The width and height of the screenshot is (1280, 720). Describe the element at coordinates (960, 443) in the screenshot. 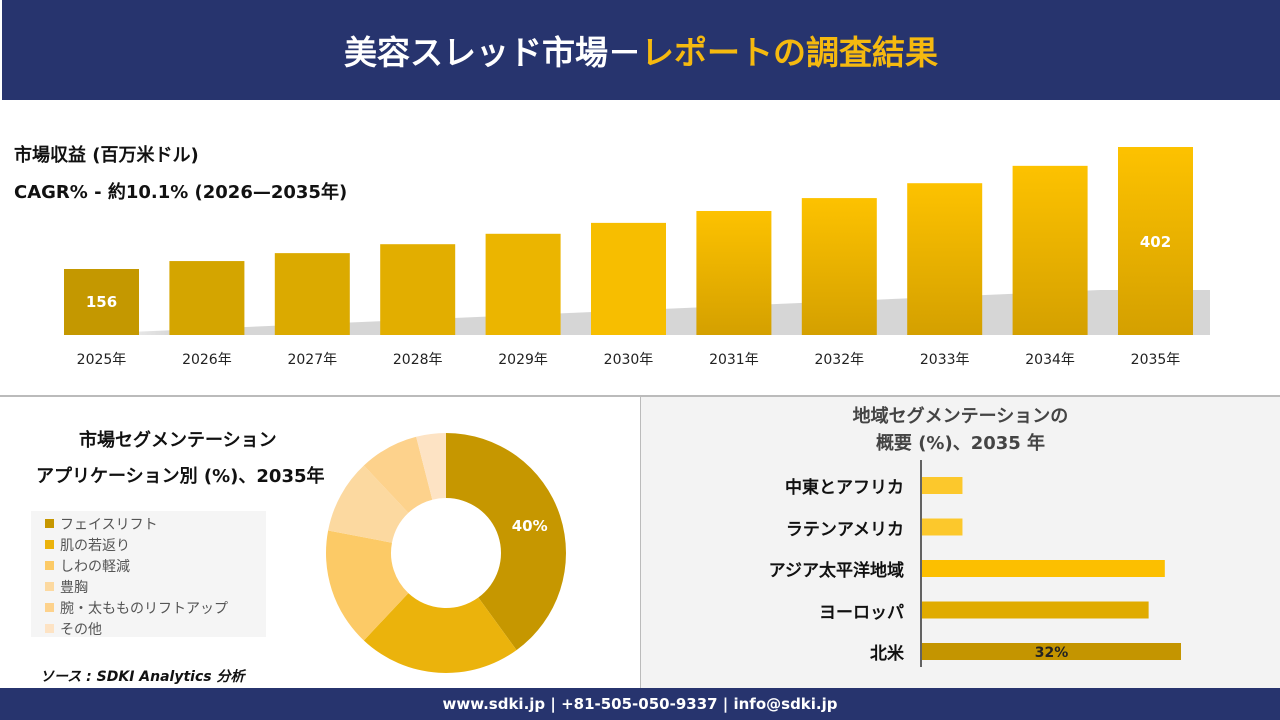

I see `region-title-line2: 概要 (%)、2035 年` at that location.